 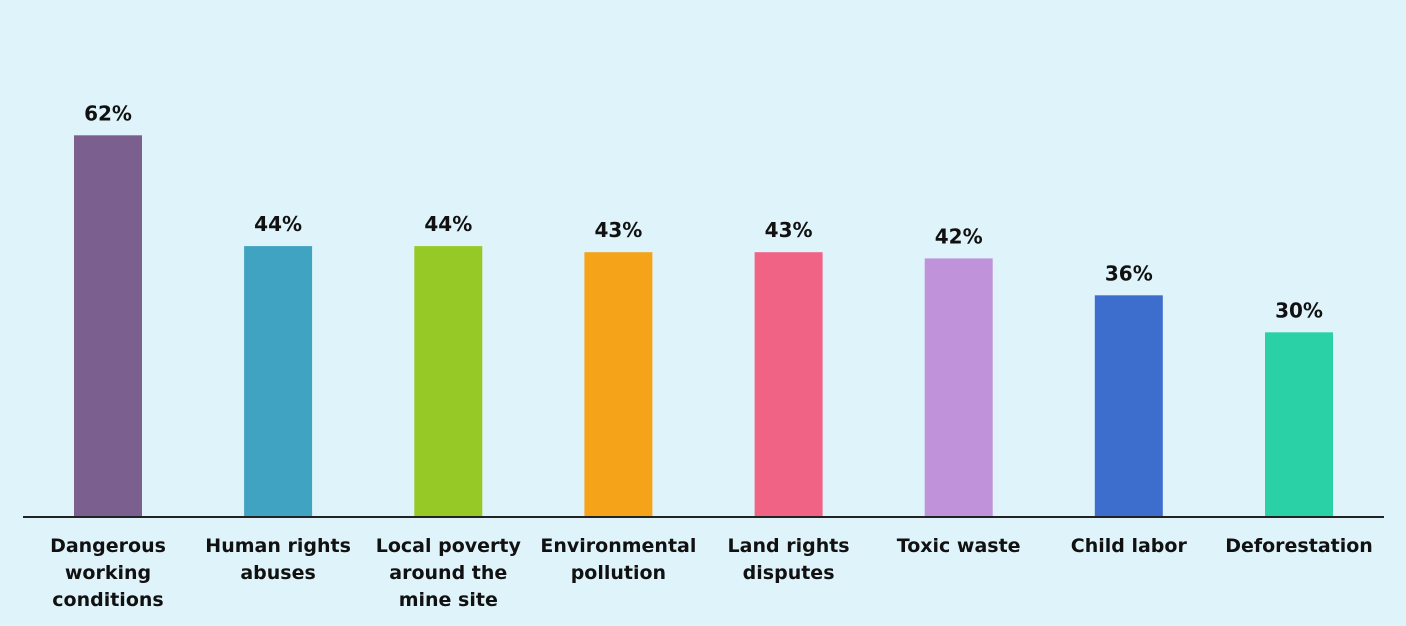 What do you see at coordinates (789, 230) in the screenshot?
I see `bar-value-label-4: 43%` at bounding box center [789, 230].